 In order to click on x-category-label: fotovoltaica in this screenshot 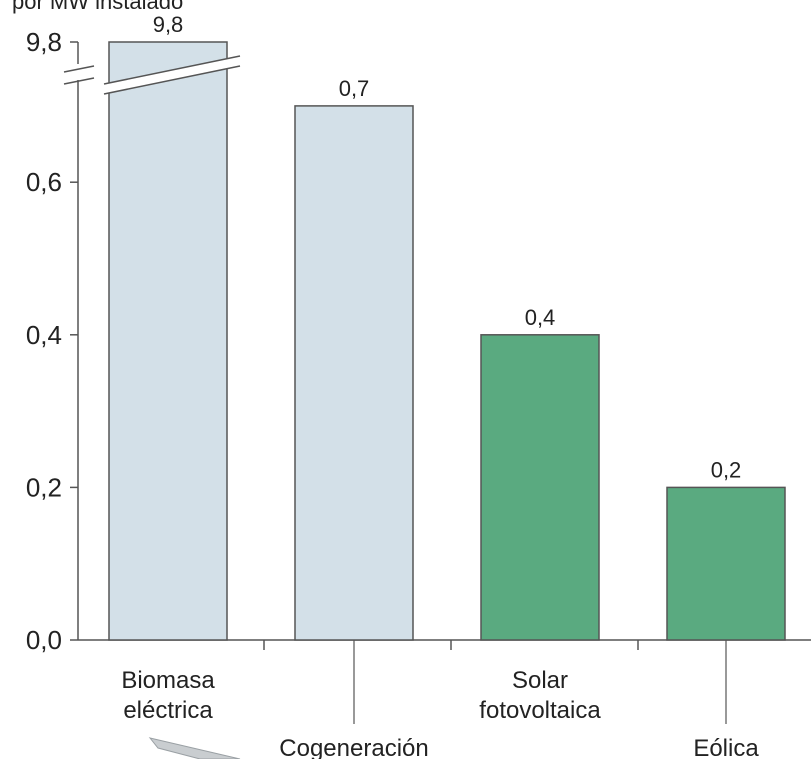, I will do `click(540, 710)`.